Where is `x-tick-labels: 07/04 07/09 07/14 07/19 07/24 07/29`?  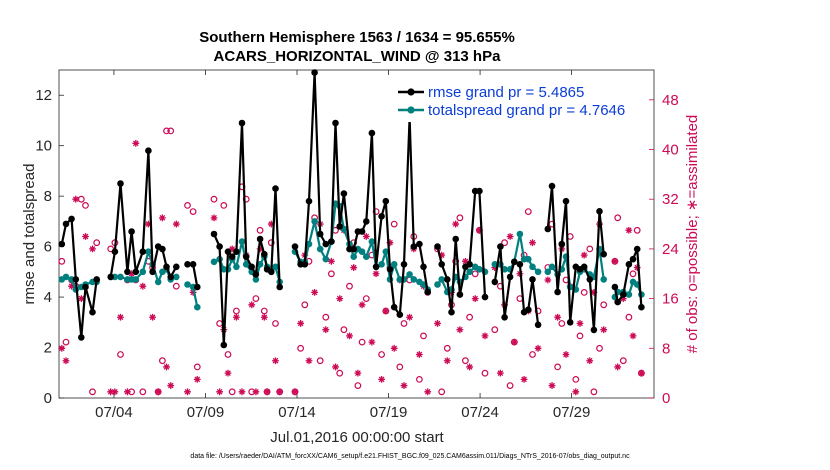
x-tick-labels: 07/04 07/09 07/14 07/19 07/24 07/29 is located at coordinates (342, 412).